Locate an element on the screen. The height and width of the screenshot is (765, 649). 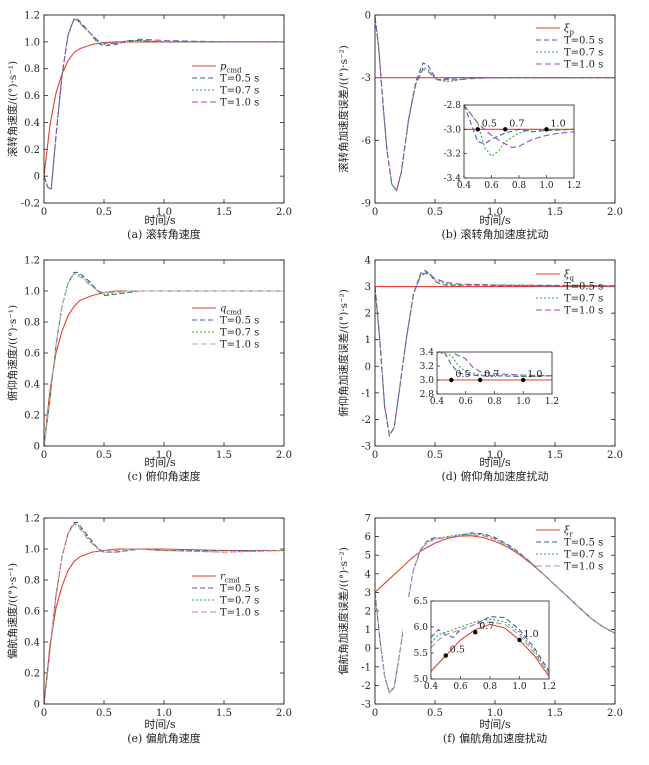
y-axis-label: 滚转角加速度误差/((°)·s⁻²) is located at coordinates (343, 109).